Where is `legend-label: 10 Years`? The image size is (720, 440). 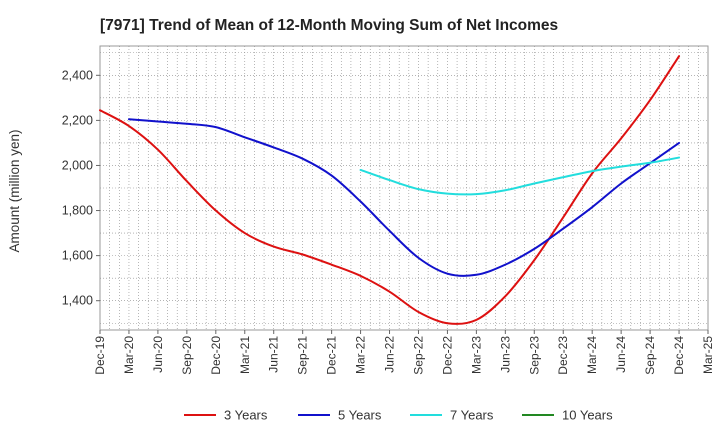
legend-label: 10 Years is located at coordinates (587, 415).